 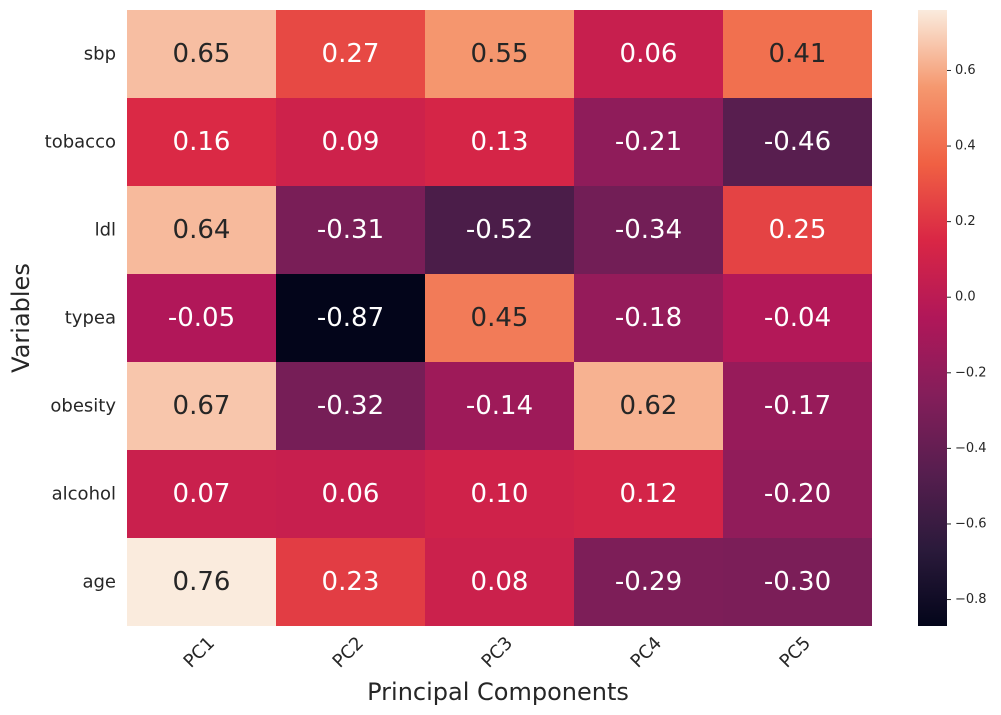 I want to click on cell-value-label: 0.08, so click(x=500, y=582).